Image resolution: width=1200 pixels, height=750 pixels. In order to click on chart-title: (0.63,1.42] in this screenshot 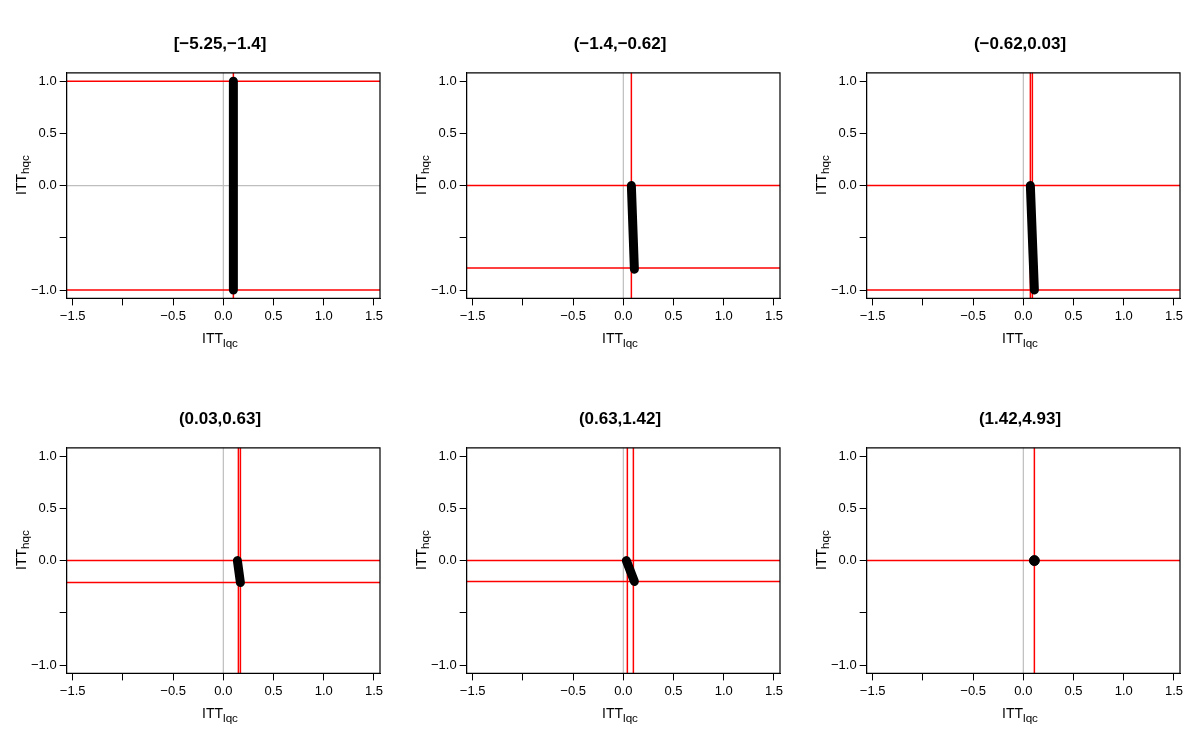, I will do `click(620, 419)`.